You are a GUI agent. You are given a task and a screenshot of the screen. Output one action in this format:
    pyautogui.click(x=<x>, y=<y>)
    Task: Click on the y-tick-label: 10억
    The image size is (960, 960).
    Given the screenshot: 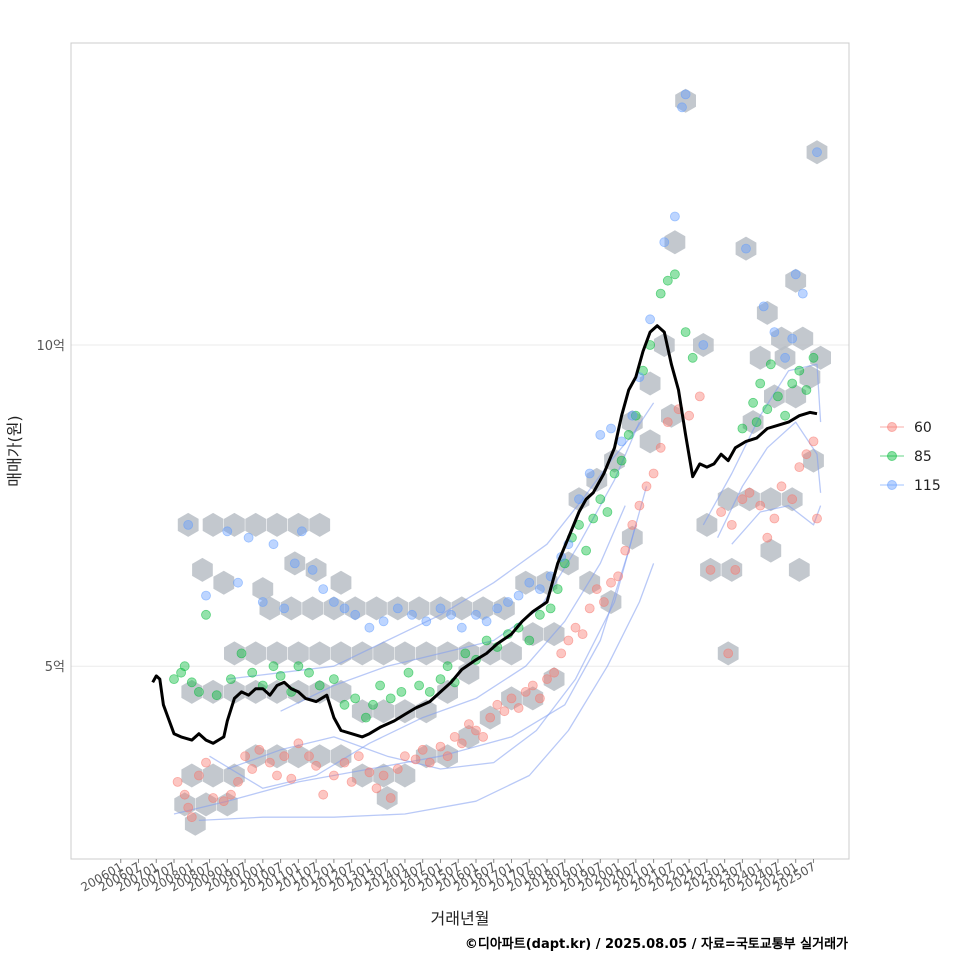 What is the action you would take?
    pyautogui.click(x=50, y=346)
    